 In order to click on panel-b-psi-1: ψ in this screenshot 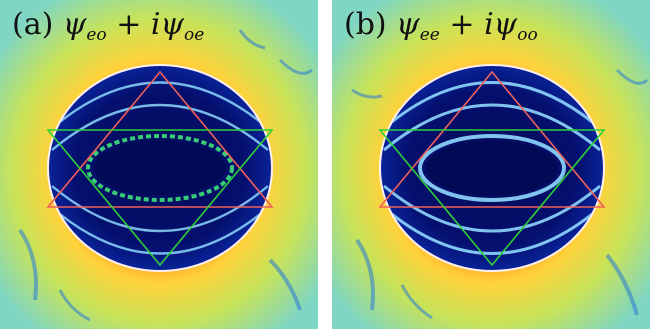, I will do `click(408, 24)`.